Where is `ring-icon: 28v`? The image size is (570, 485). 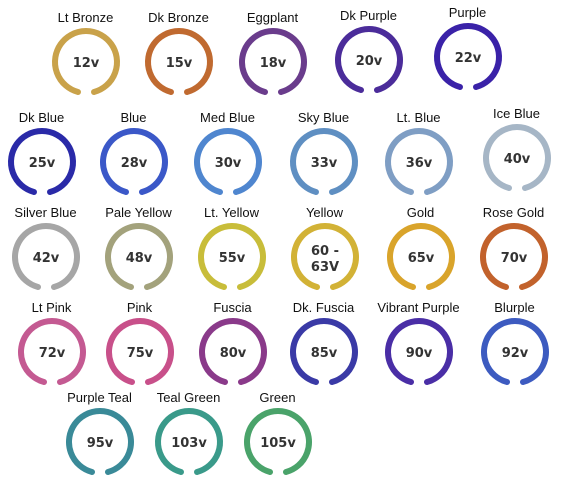
ring-icon: 28v is located at coordinates (134, 161).